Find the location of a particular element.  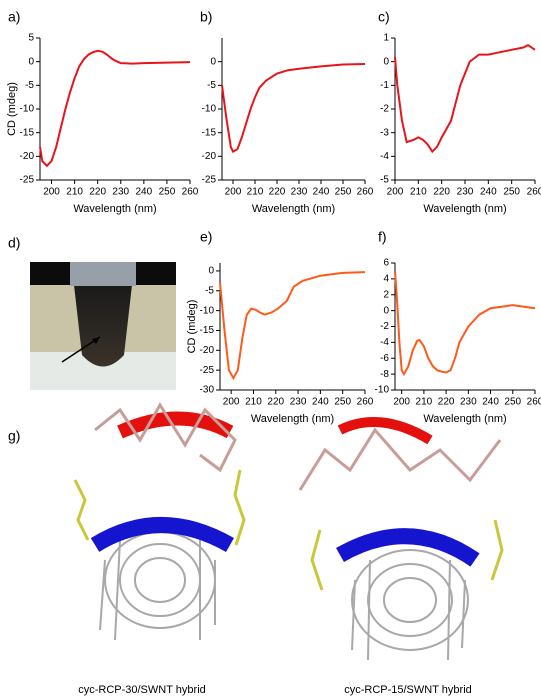

y-tick-label: -1 is located at coordinates (384, 85).